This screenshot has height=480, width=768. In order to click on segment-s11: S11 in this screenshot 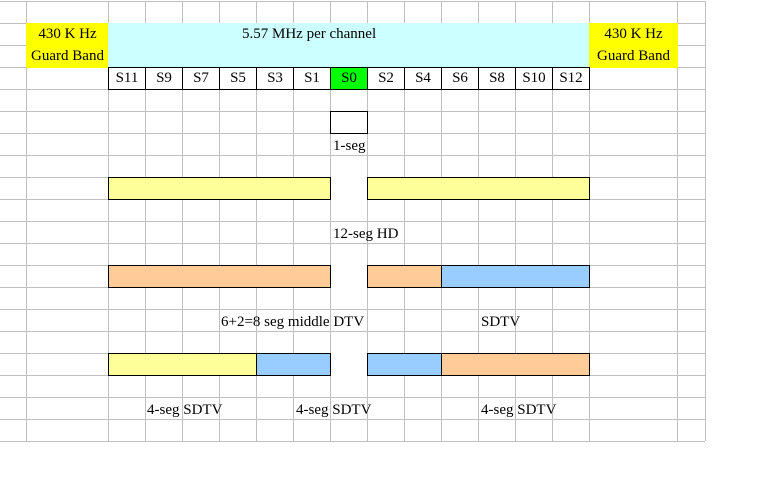, I will do `click(127, 78)`.